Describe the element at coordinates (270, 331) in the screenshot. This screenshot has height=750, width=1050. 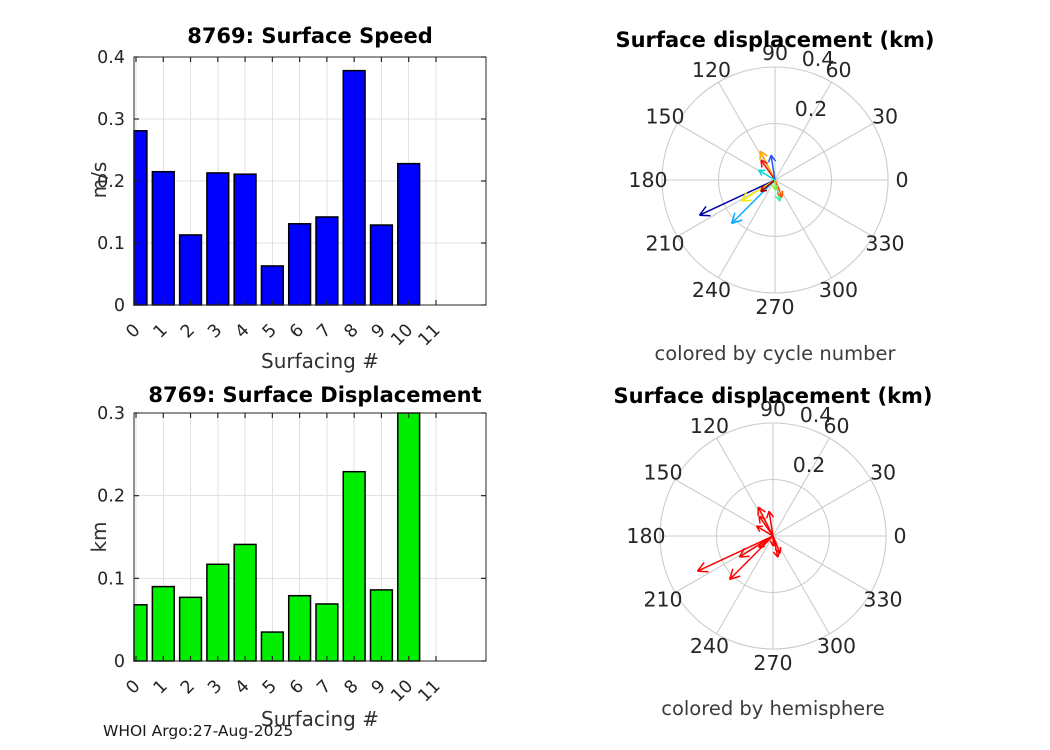
I see `x-tick-label: 5` at that location.